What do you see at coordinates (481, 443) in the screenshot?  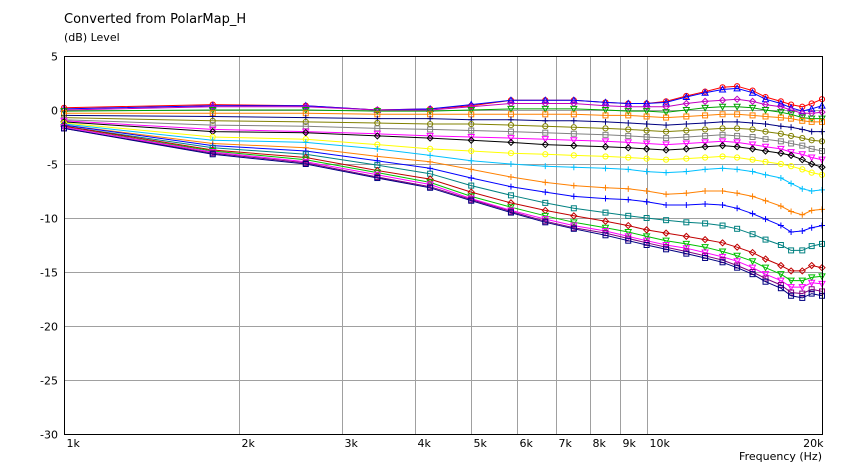 I see `x-tick-label: 5k` at bounding box center [481, 443].